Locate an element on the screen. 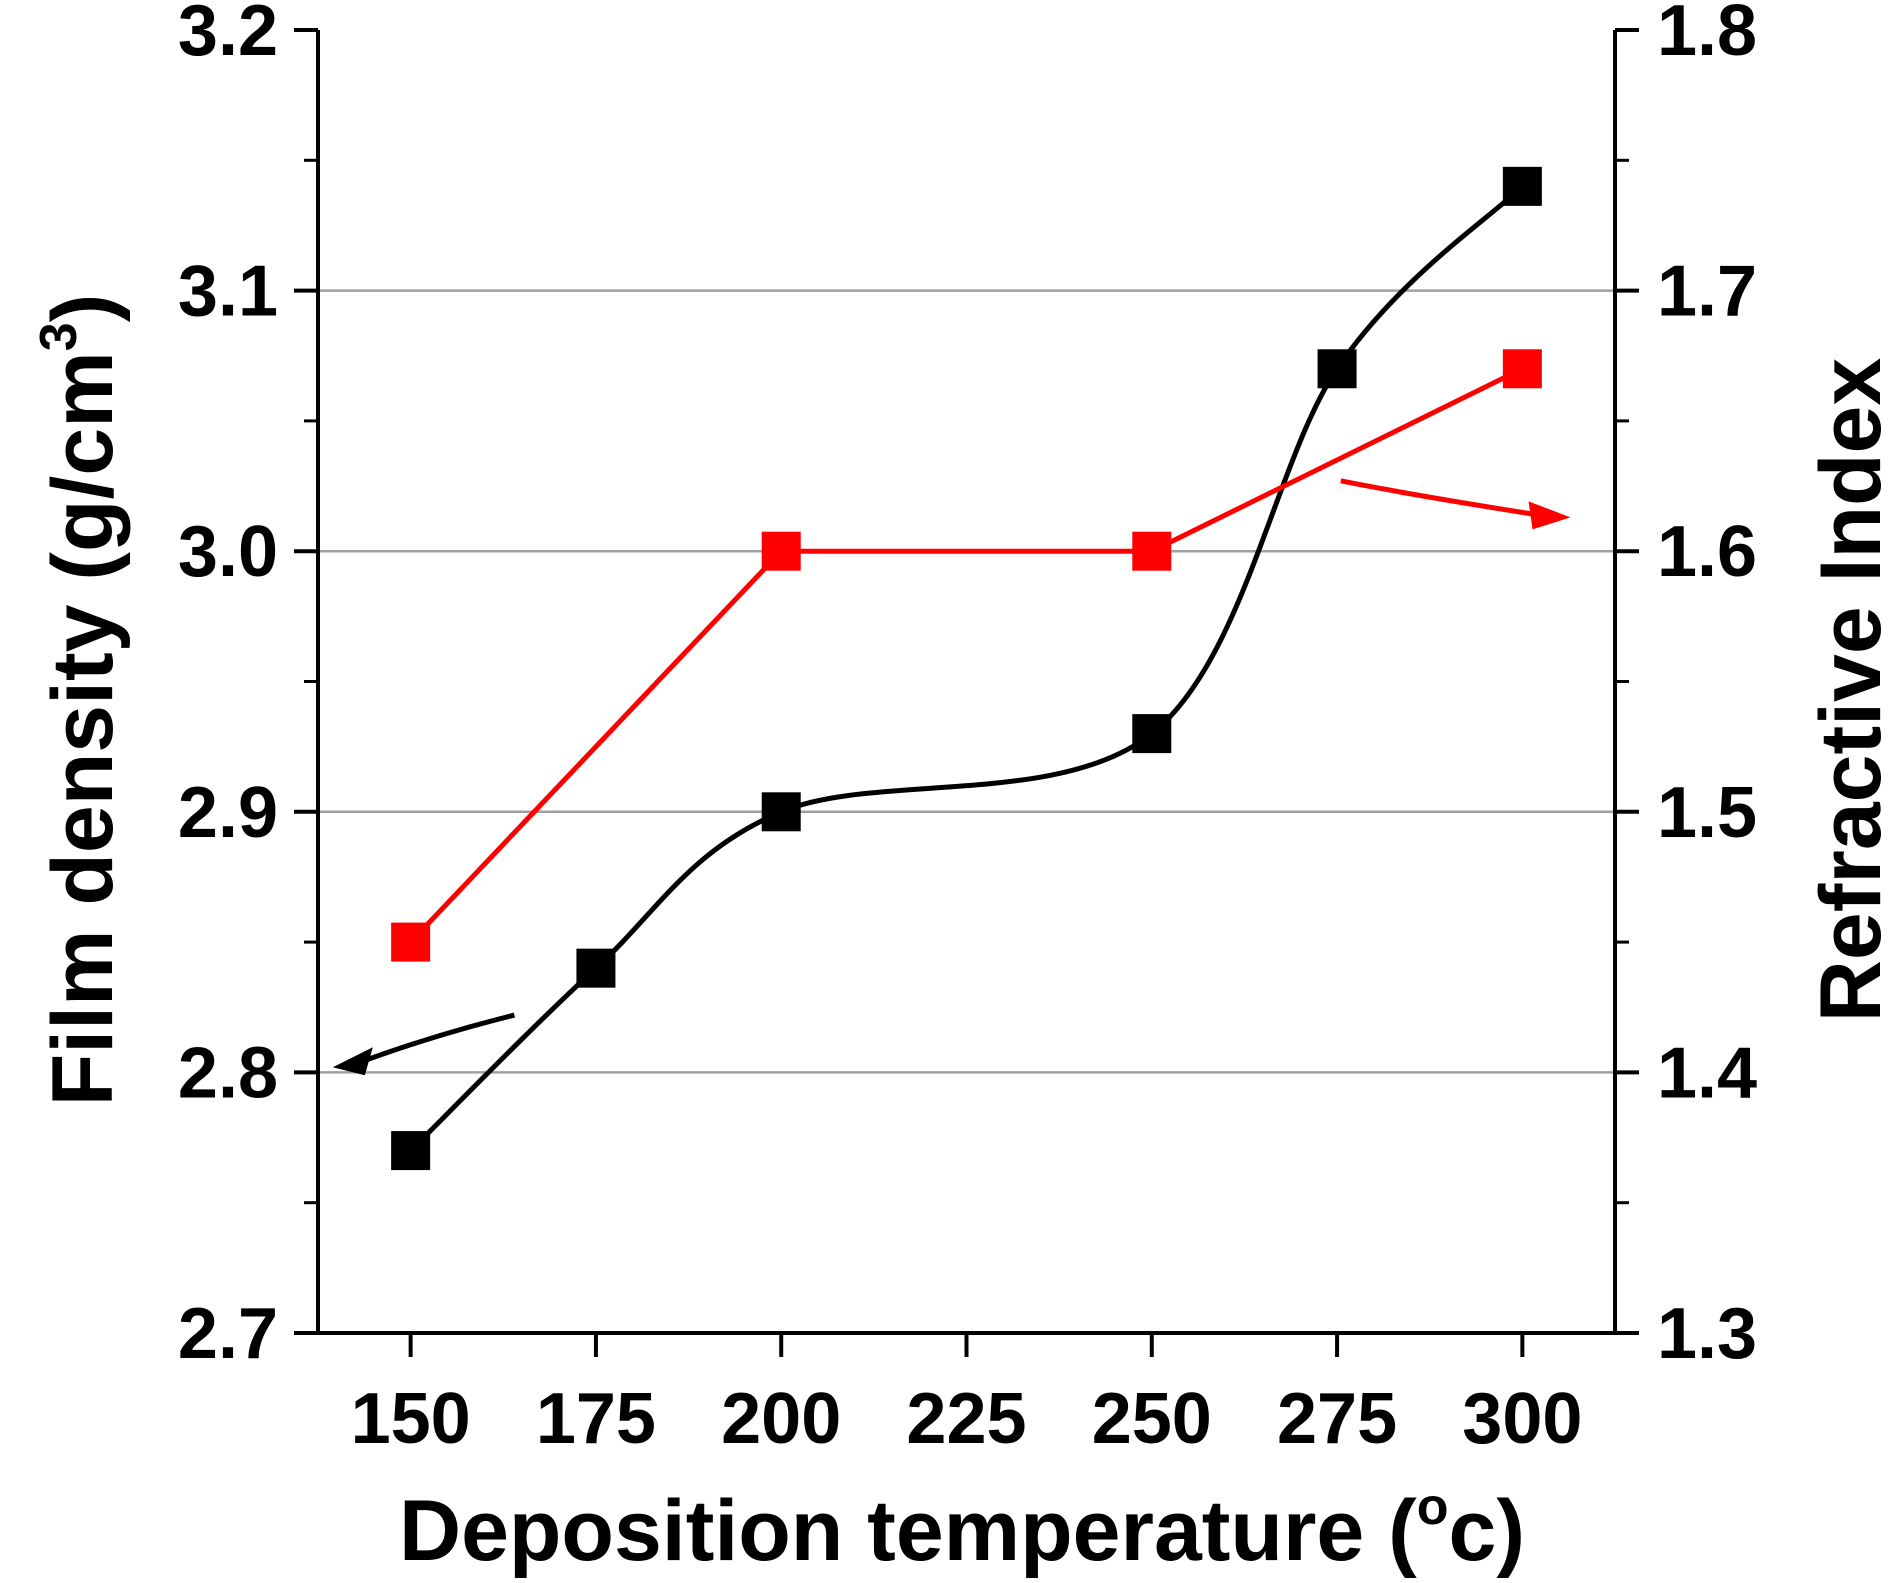 Image resolution: width=1890 pixels, height=1583 pixels. x-tick-label: 175 is located at coordinates (596, 1419).